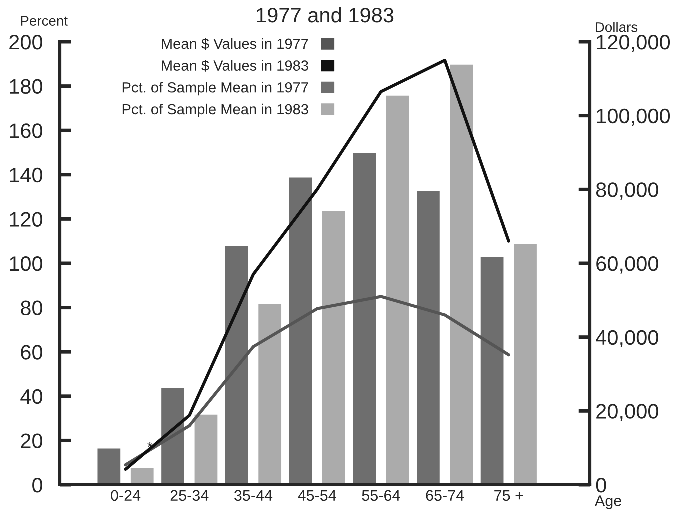 The width and height of the screenshot is (688, 512). I want to click on y-axis-title: Percent, so click(44, 21).